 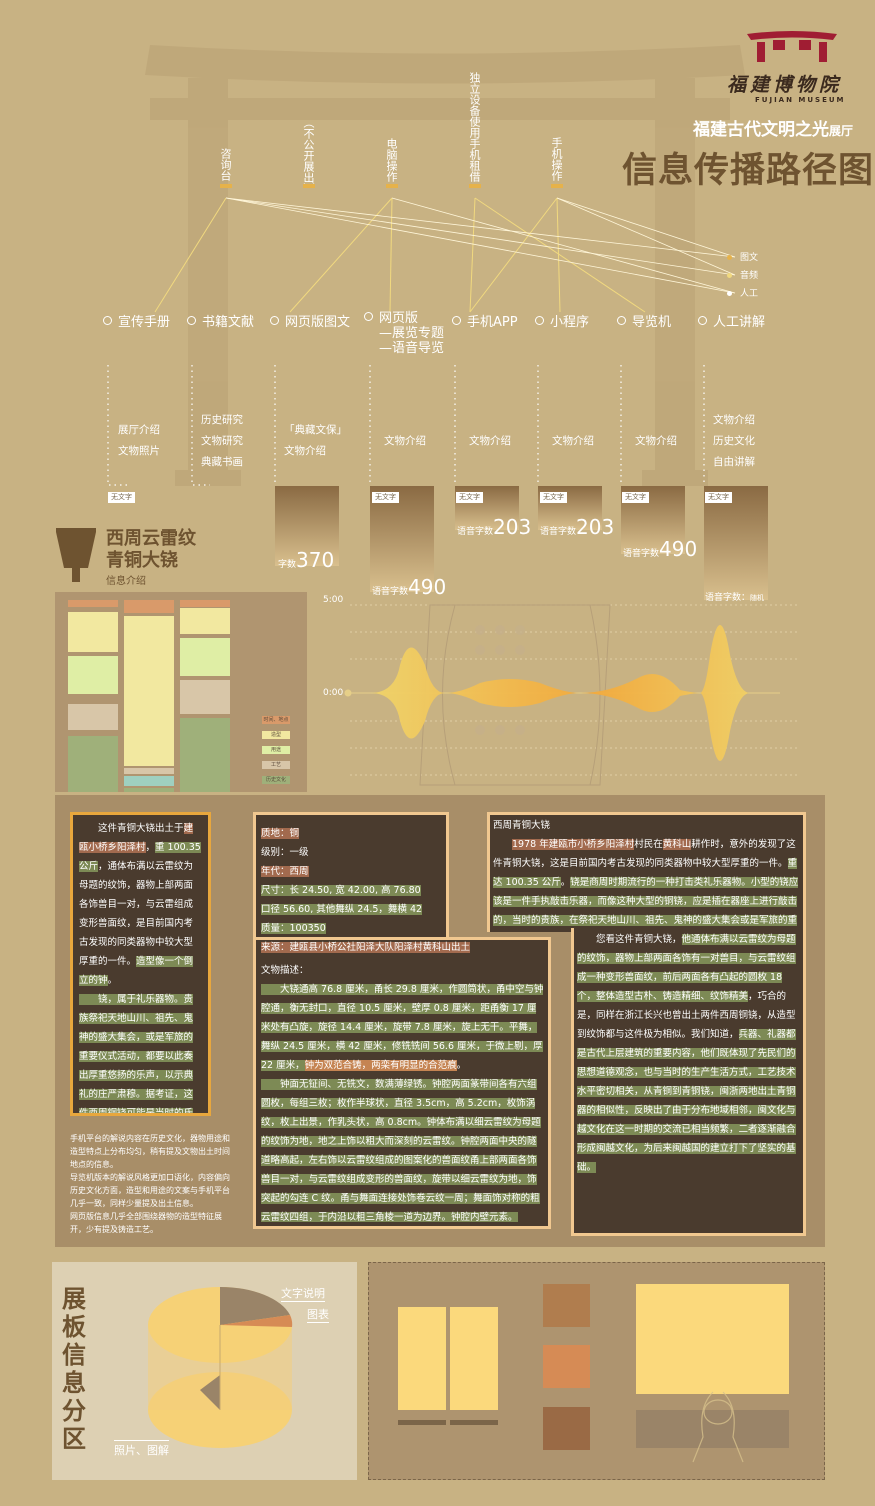 What do you see at coordinates (749, 276) in the screenshot?
I see `legend-label: 音频` at bounding box center [749, 276].